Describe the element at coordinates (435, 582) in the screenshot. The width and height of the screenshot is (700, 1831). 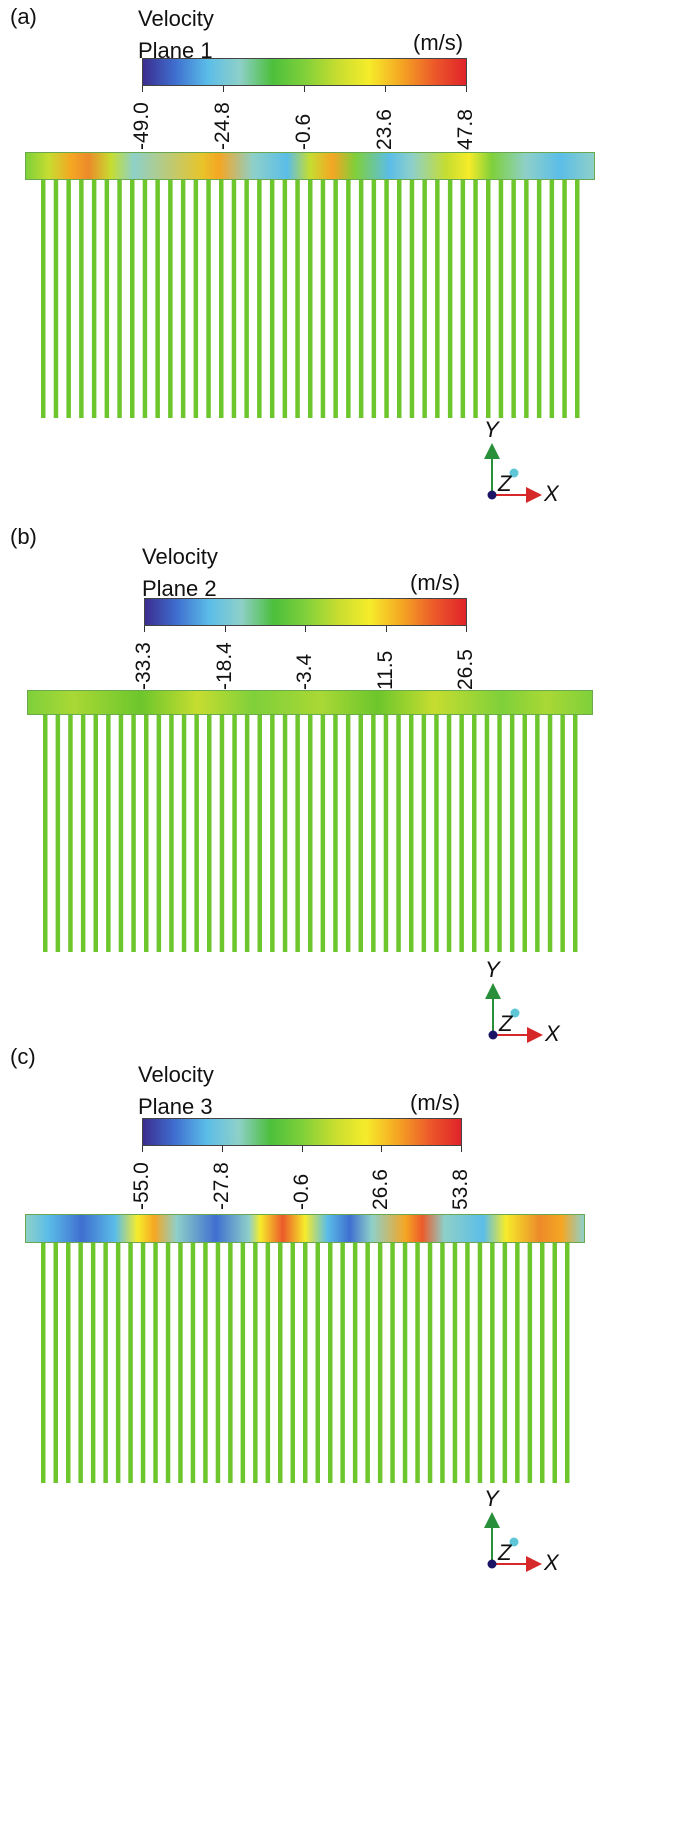
I see `colorbar-unit: (m/s)` at that location.